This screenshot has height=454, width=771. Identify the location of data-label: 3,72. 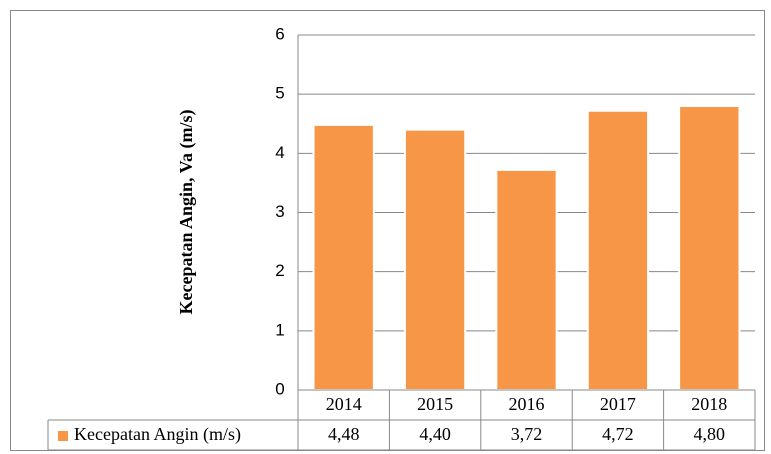
(527, 434).